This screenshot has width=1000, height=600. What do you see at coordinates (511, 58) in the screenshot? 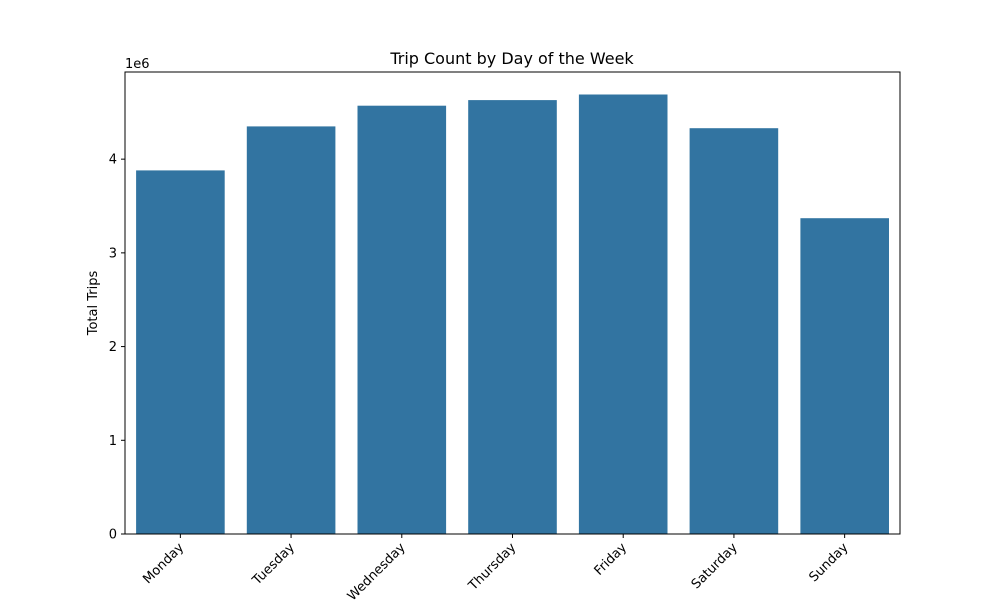
I see `chart-title: Trip Count by Day of the Week` at bounding box center [511, 58].